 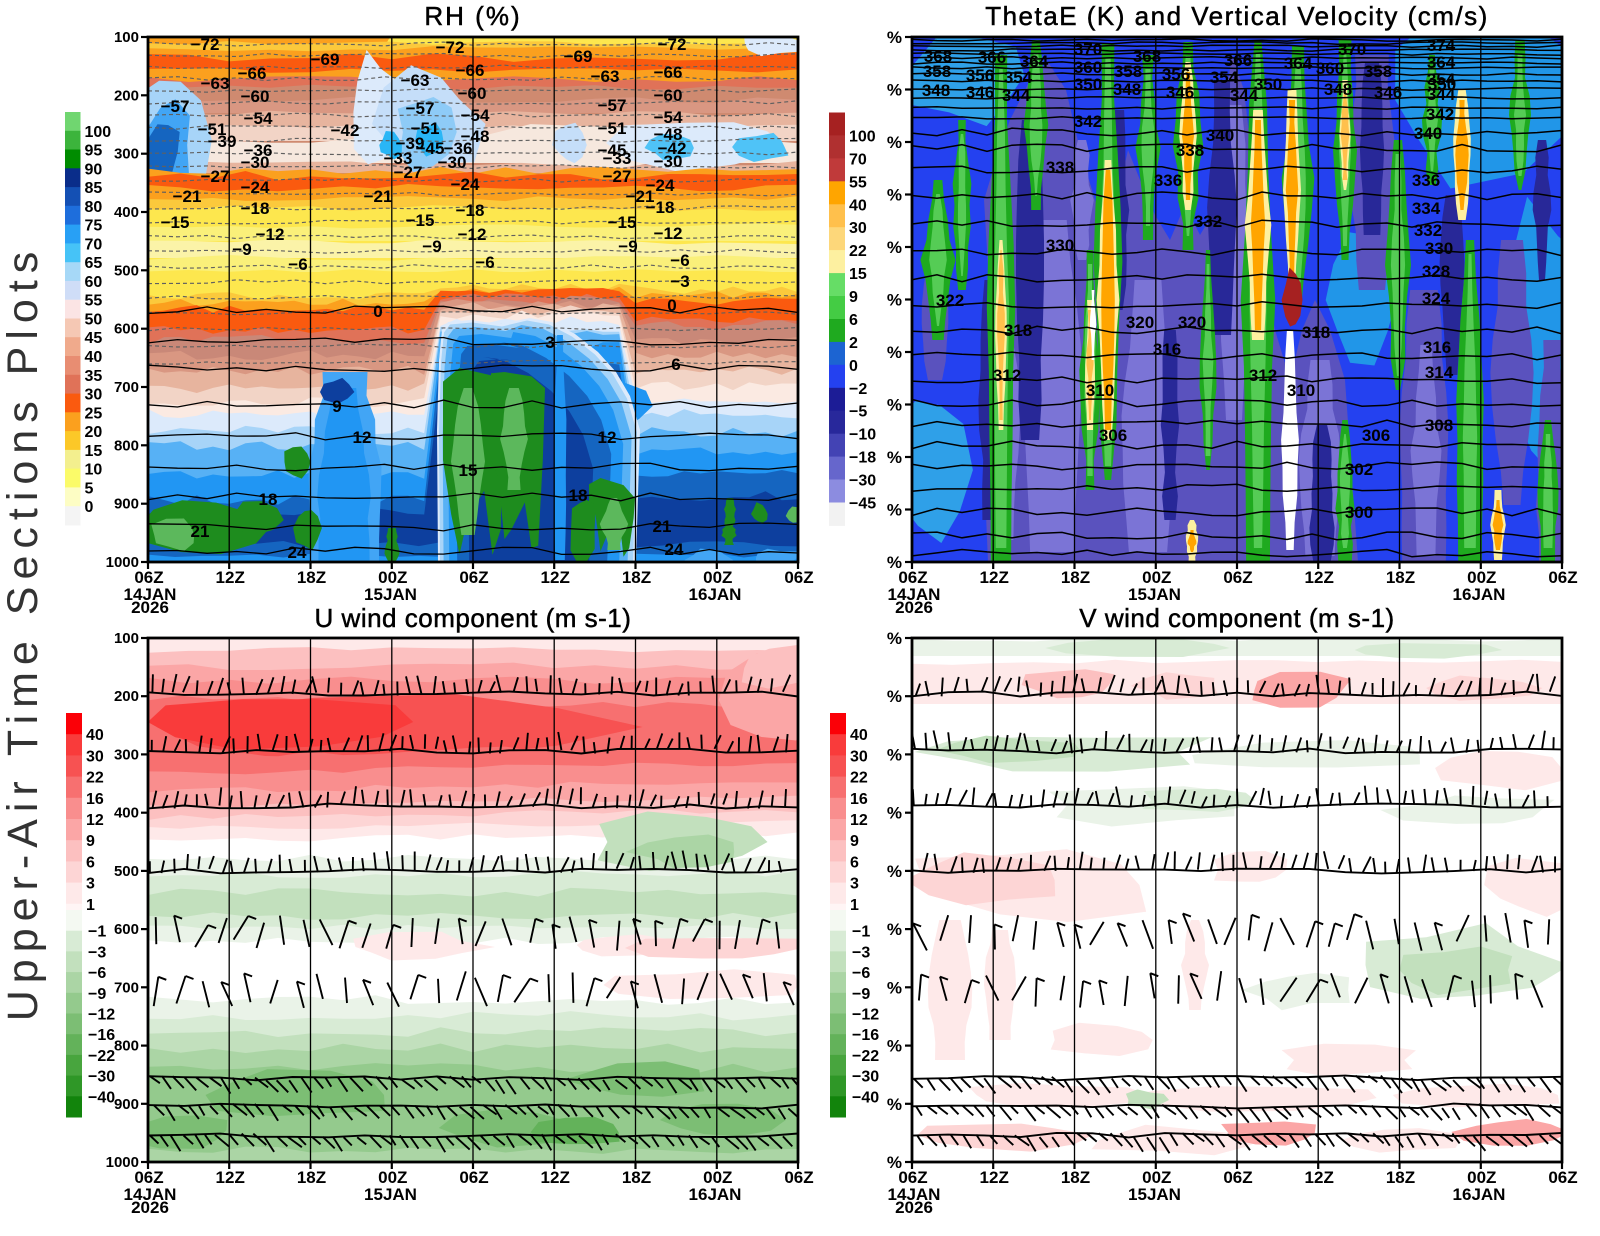 What do you see at coordinates (150, 1207) in the screenshot?
I see `svg-text: 2026` at bounding box center [150, 1207].